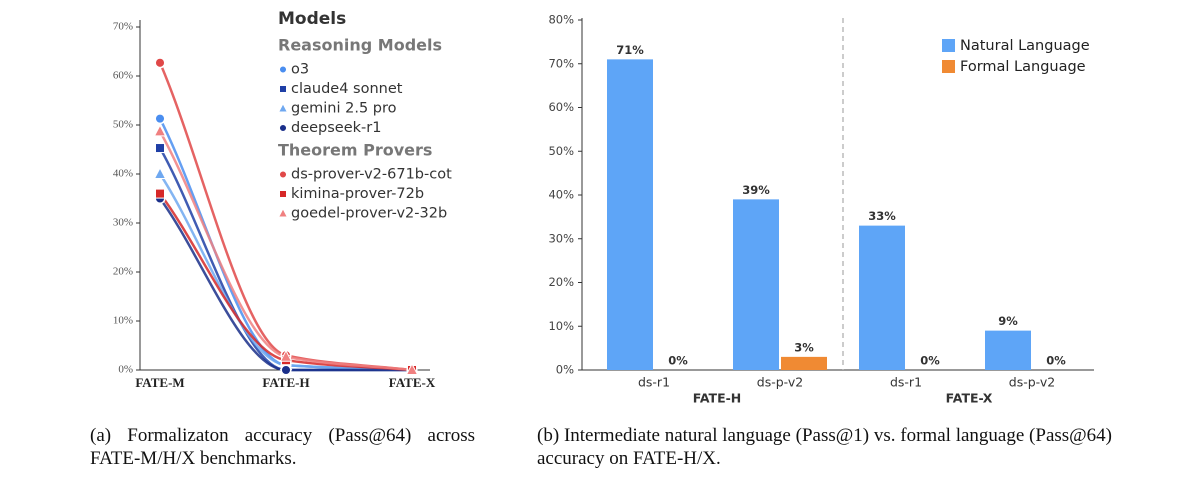 The image size is (1199, 500). I want to click on legend-label: ds-prover-v2-671b-cot, so click(371, 175).